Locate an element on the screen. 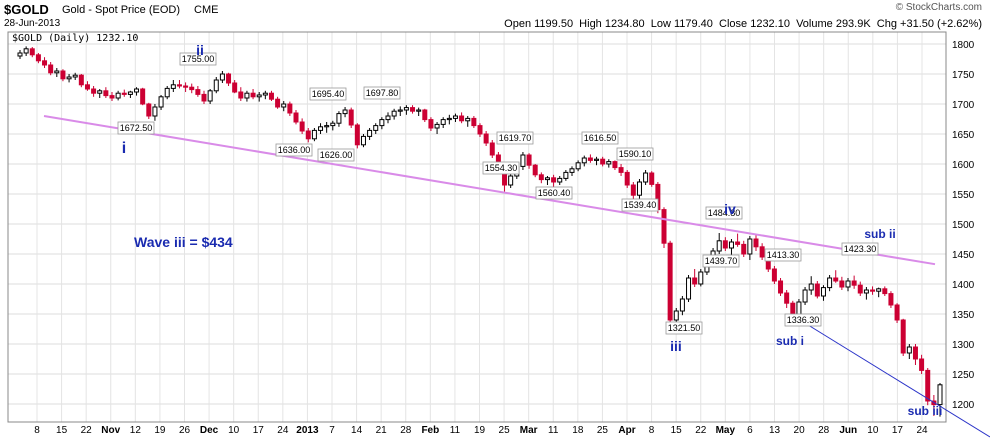  price-label: 1695.40 is located at coordinates (328, 94).